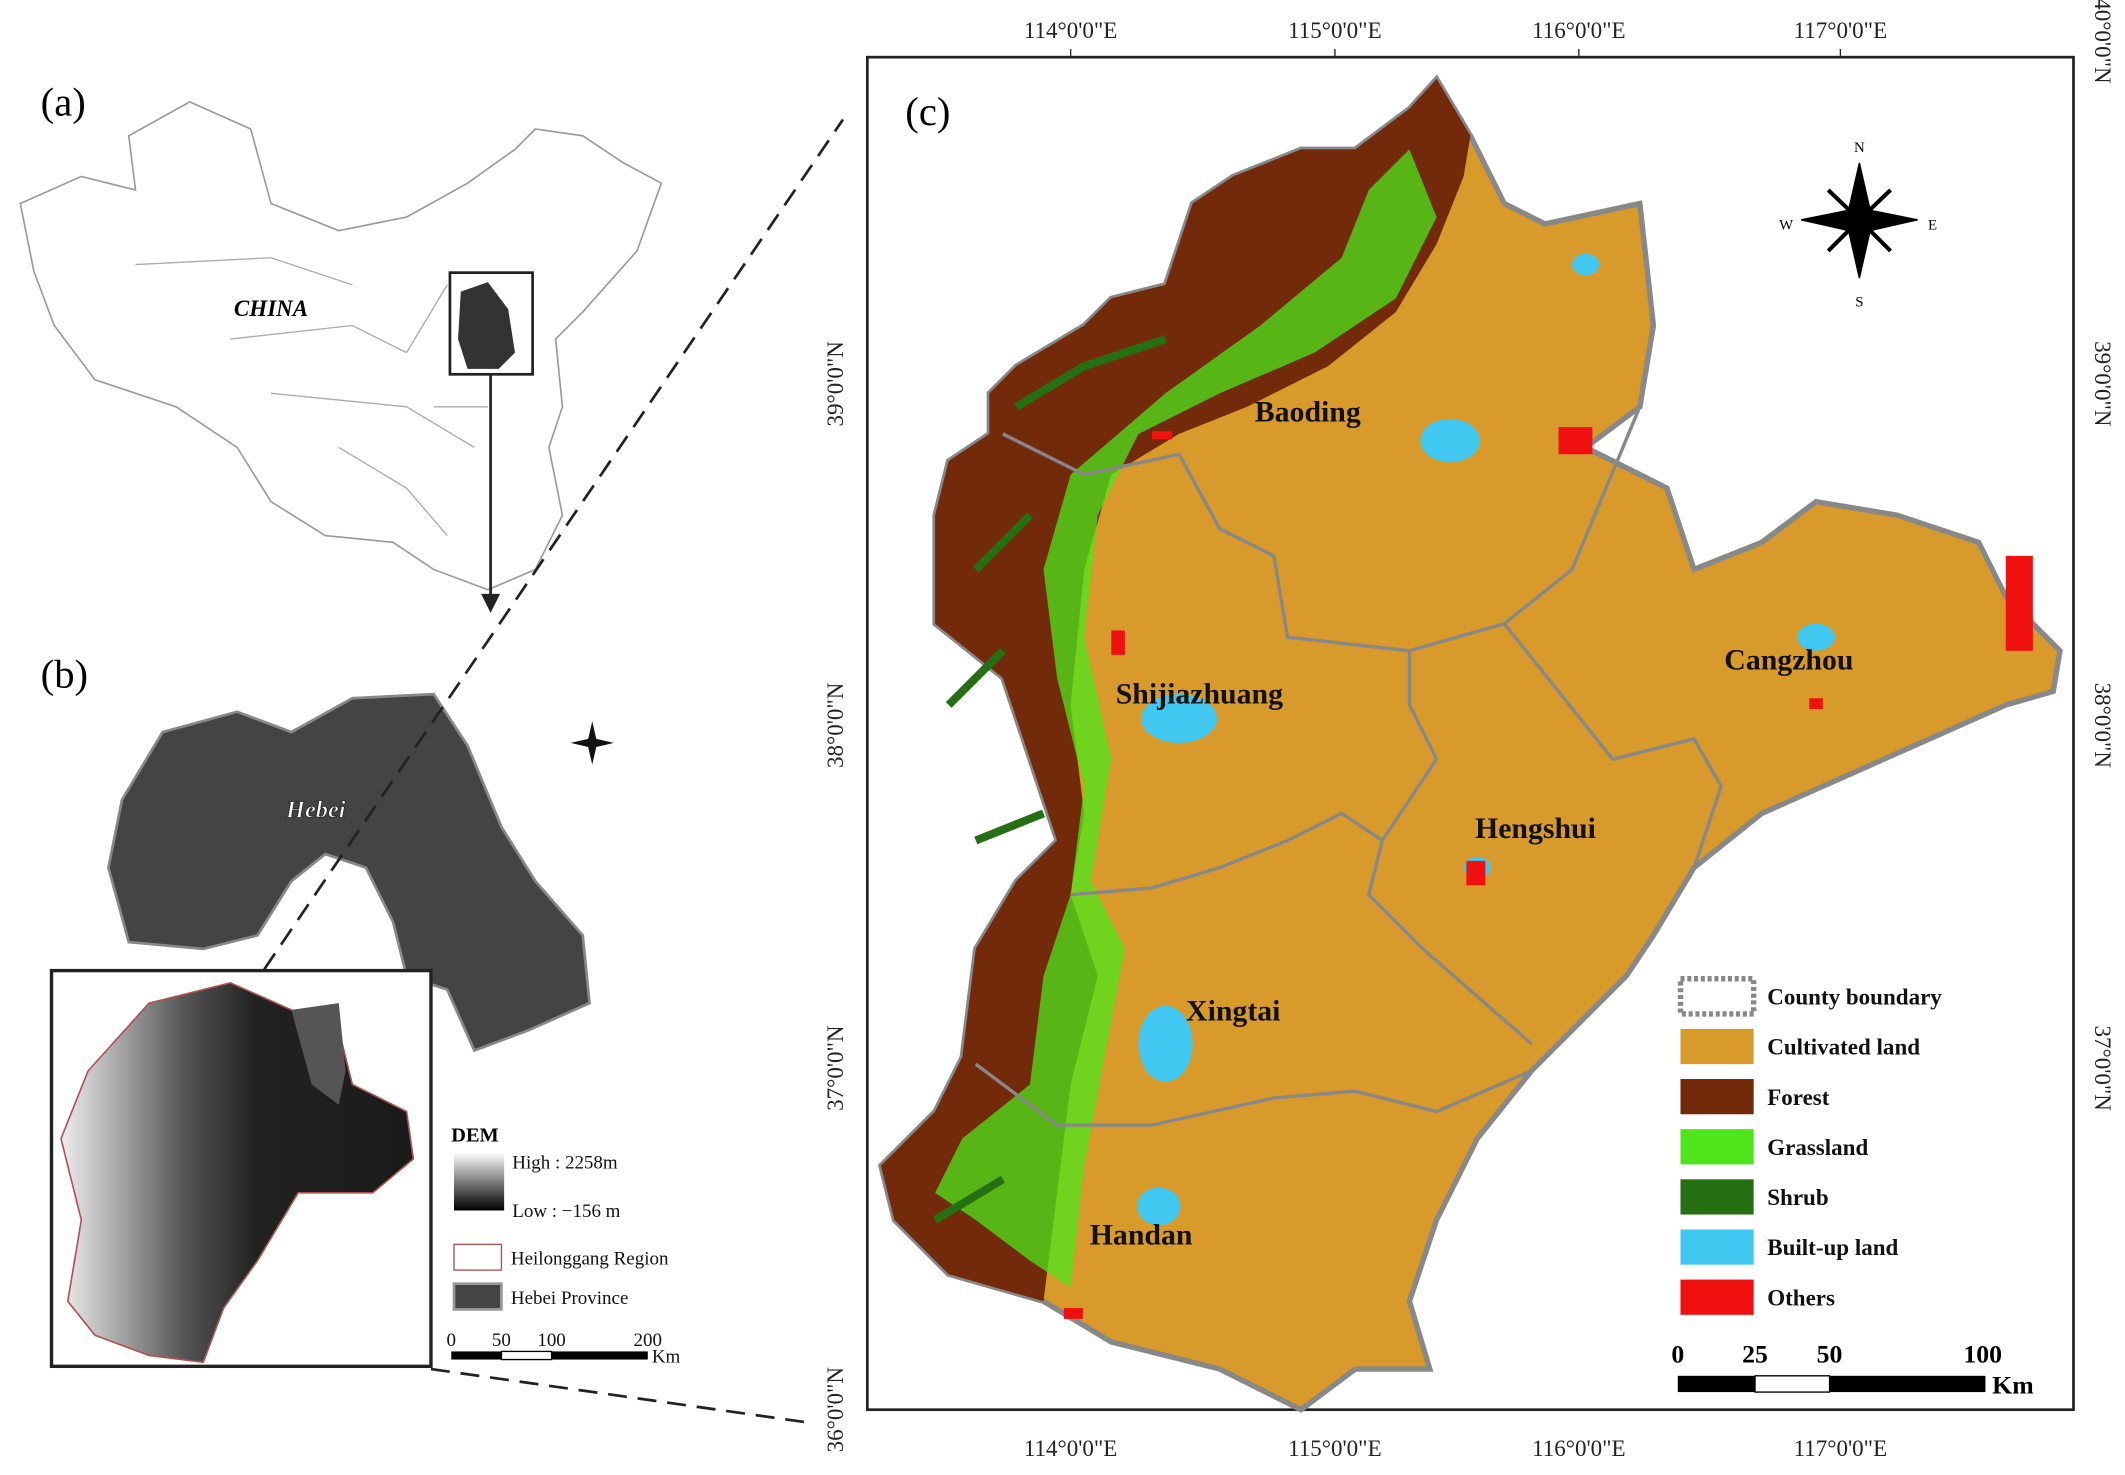 Image resolution: width=2125 pixels, height=1475 pixels. I want to click on compass-n: N, so click(1859, 148).